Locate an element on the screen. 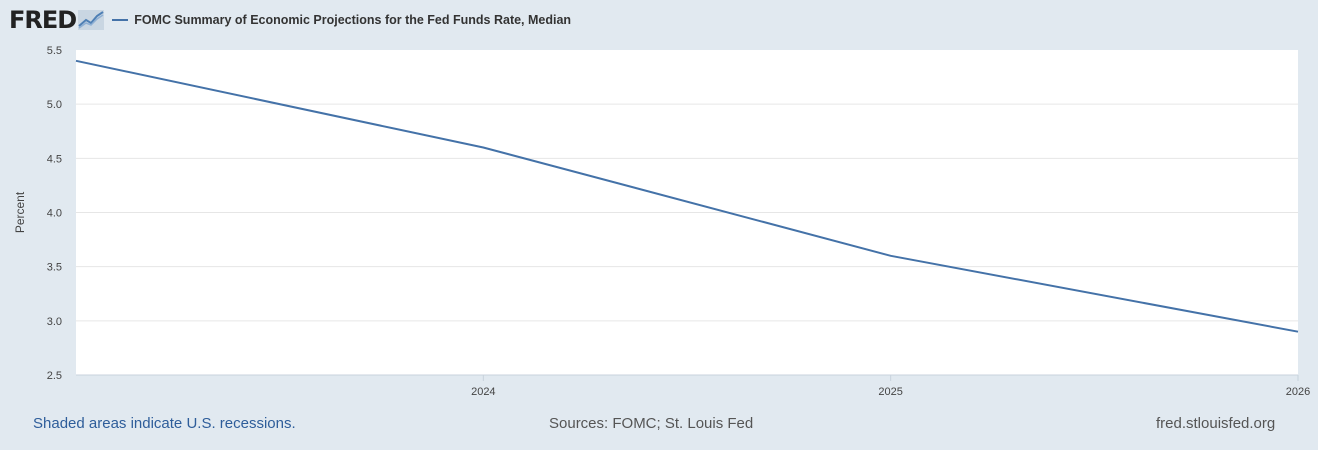  y-tick-label: 4.0 is located at coordinates (54, 214).